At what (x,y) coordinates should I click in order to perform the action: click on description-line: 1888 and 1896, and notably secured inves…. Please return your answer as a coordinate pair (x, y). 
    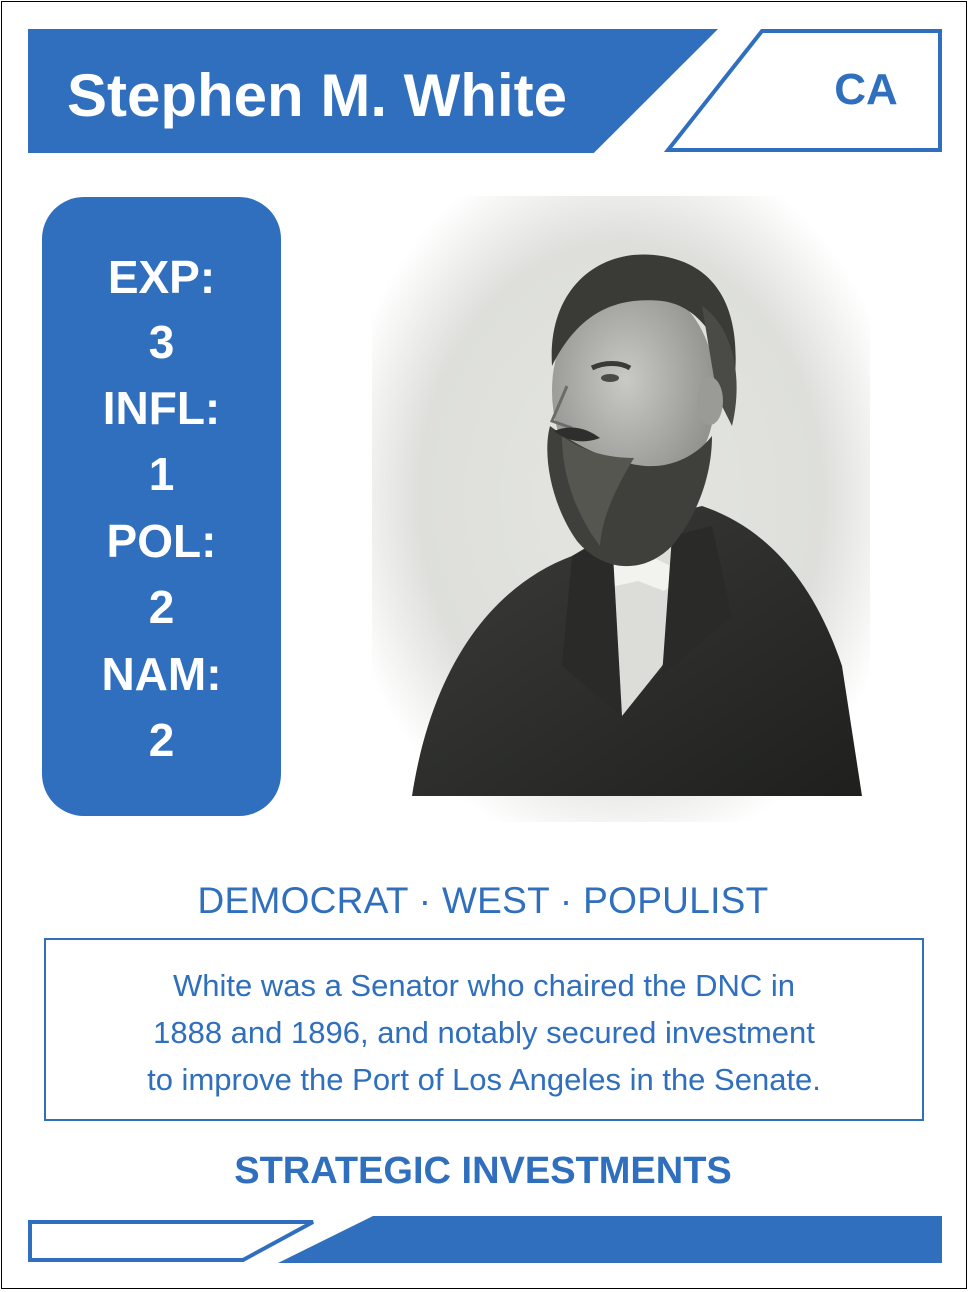
    Looking at the image, I should click on (484, 1032).